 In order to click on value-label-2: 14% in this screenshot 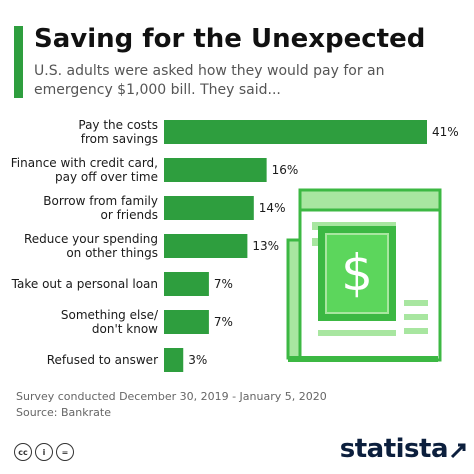, I will do `click(272, 208)`.